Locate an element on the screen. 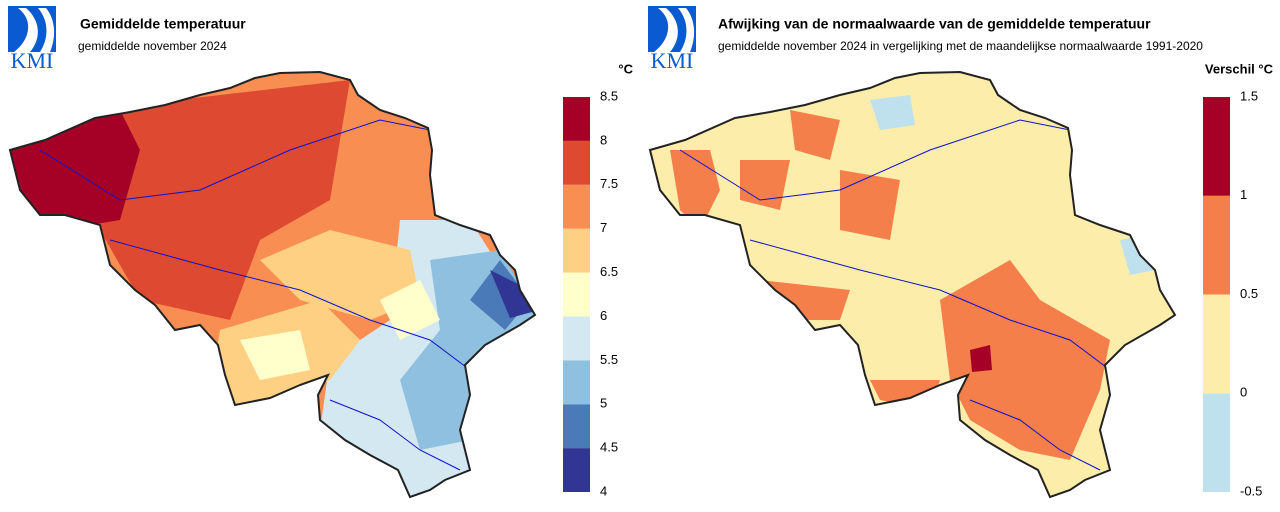 This screenshot has width=1280, height=512. legend-tick-label: 4 is located at coordinates (603, 490).